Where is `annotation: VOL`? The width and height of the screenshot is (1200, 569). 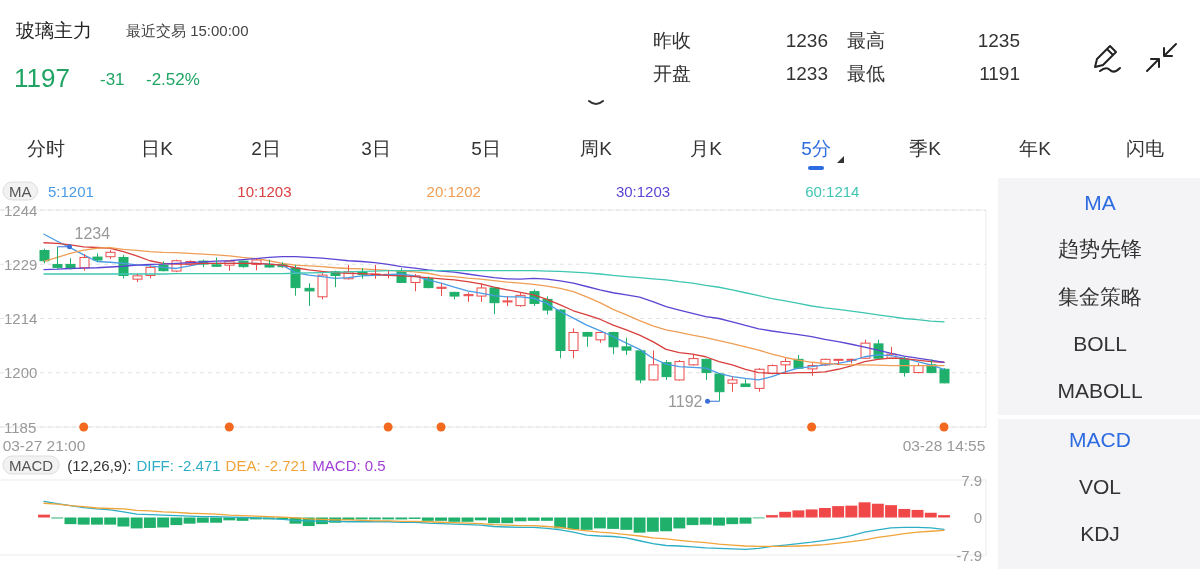 annotation: VOL is located at coordinates (1100, 486).